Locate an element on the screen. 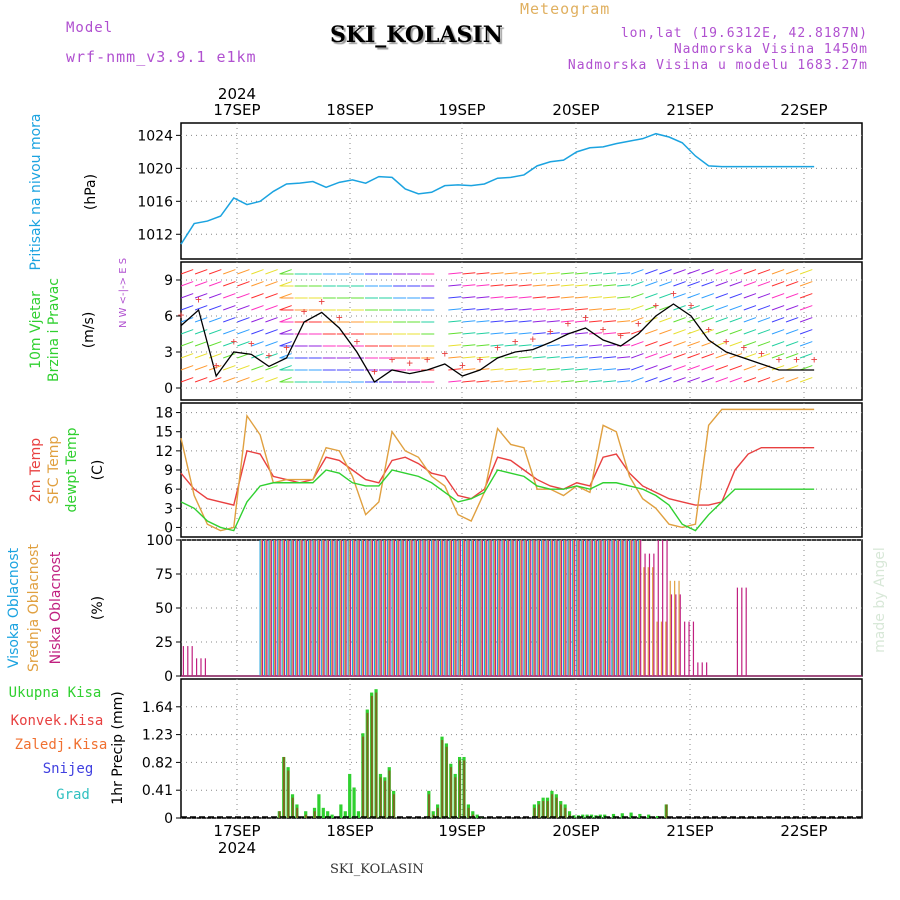 The image size is (900, 900). wind-ylabel-2: Brzina i Pravac is located at coordinates (54, 330).